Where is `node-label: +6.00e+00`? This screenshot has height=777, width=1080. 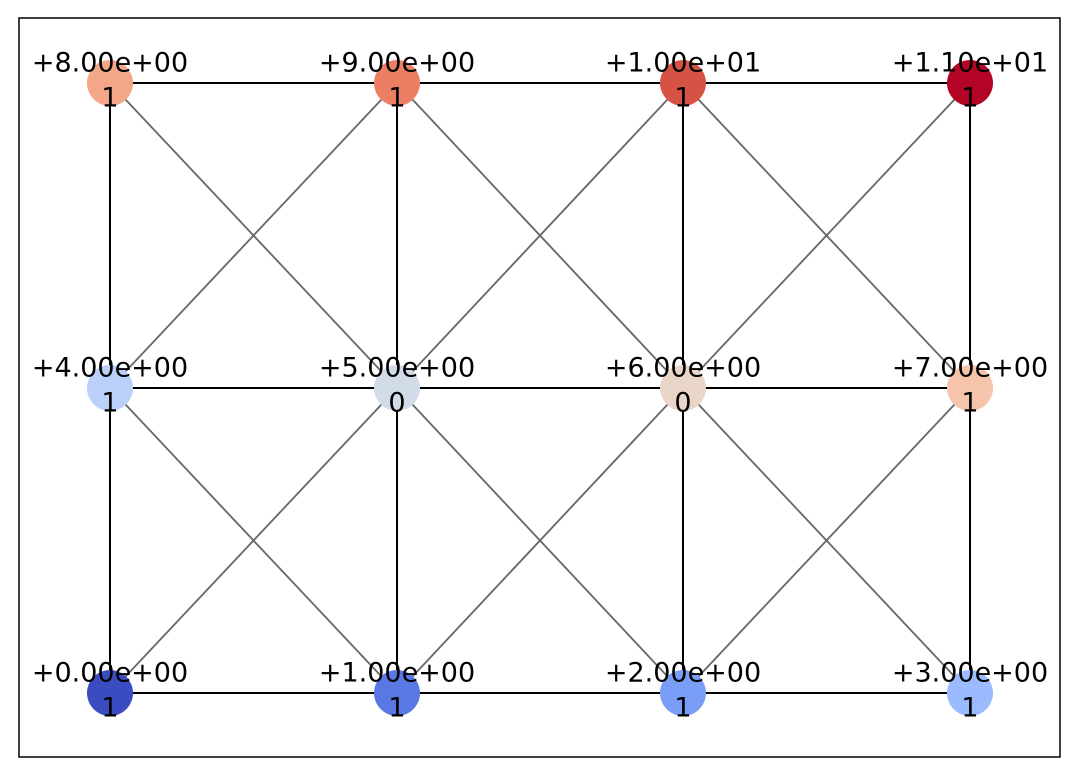 node-label: +6.00e+00 is located at coordinates (683, 368).